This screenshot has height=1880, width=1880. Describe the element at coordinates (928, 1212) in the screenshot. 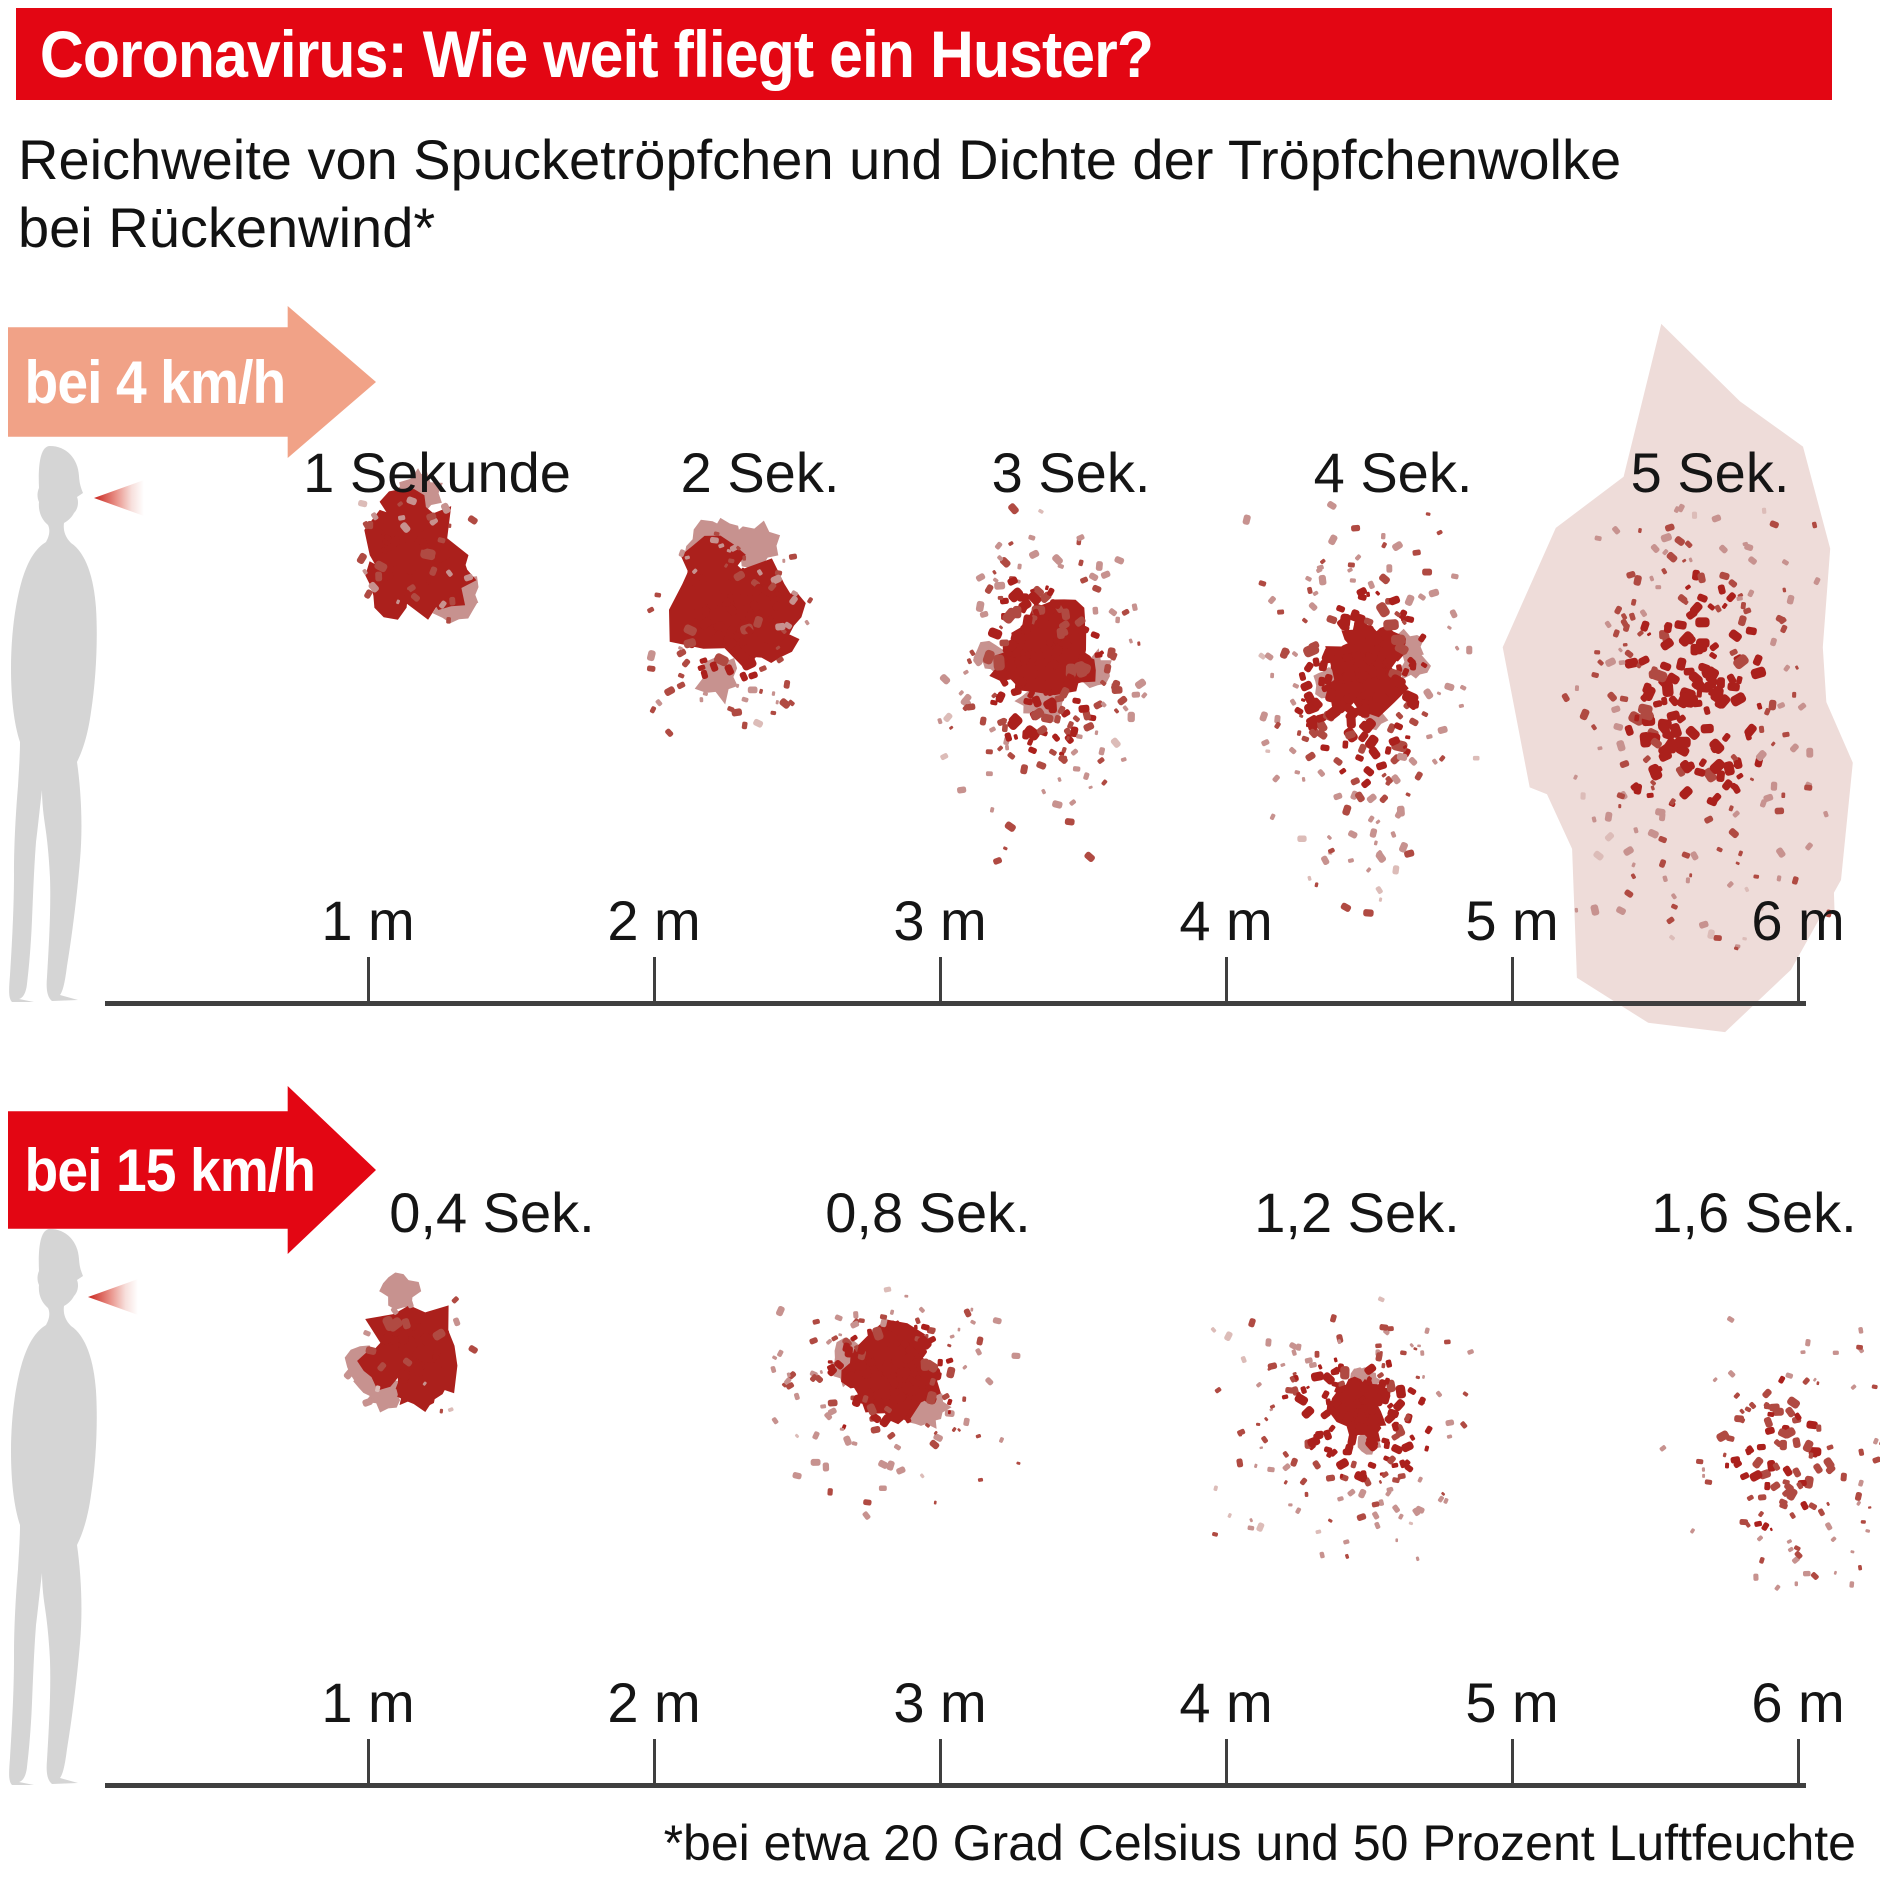

I see `time-label: 0,8 Sek.` at that location.